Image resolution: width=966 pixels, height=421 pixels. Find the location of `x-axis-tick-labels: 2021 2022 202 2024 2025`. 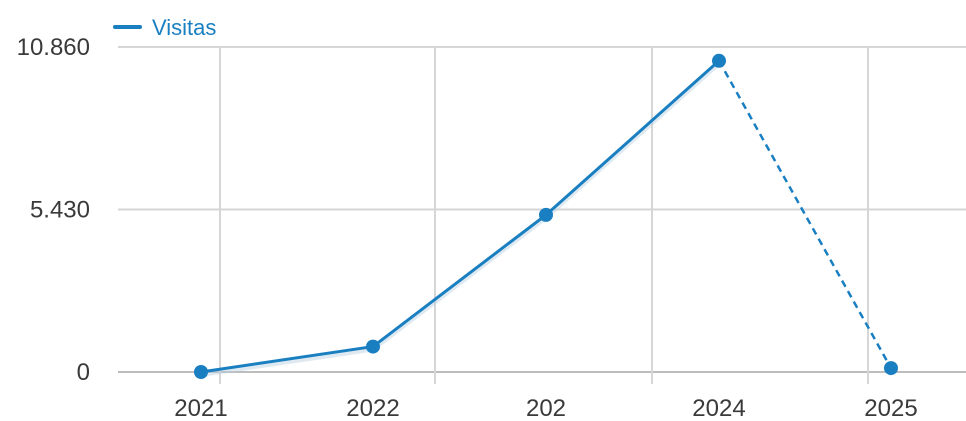

x-axis-tick-labels: 2021 2022 202 2024 2025 is located at coordinates (545, 408).